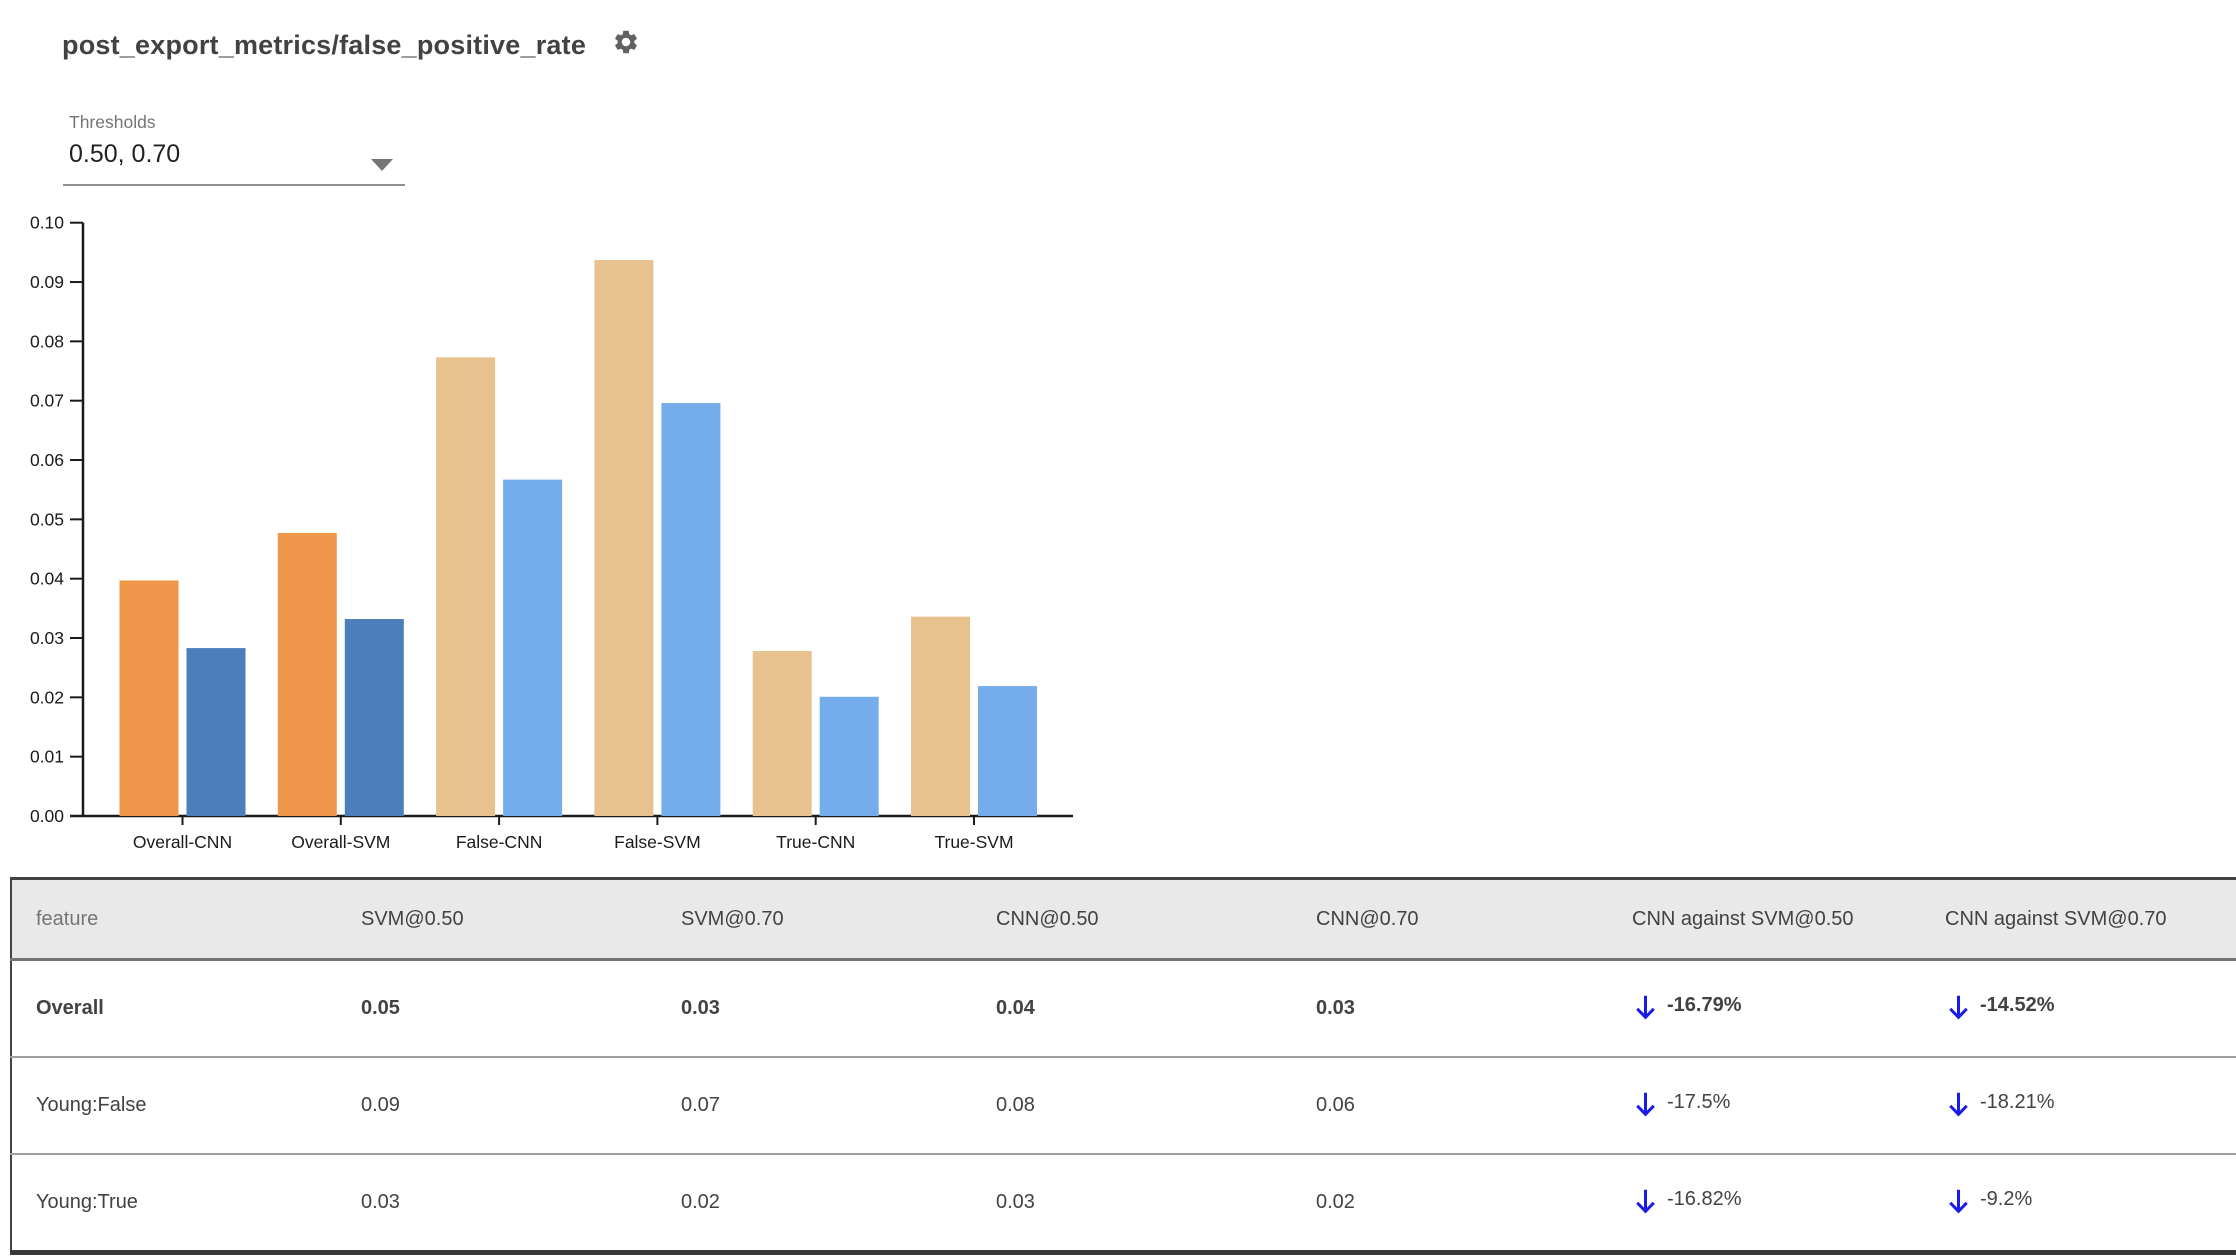 The height and width of the screenshot is (1258, 2236). I want to click on delta-cell: -14.52%, so click(2085, 1008).